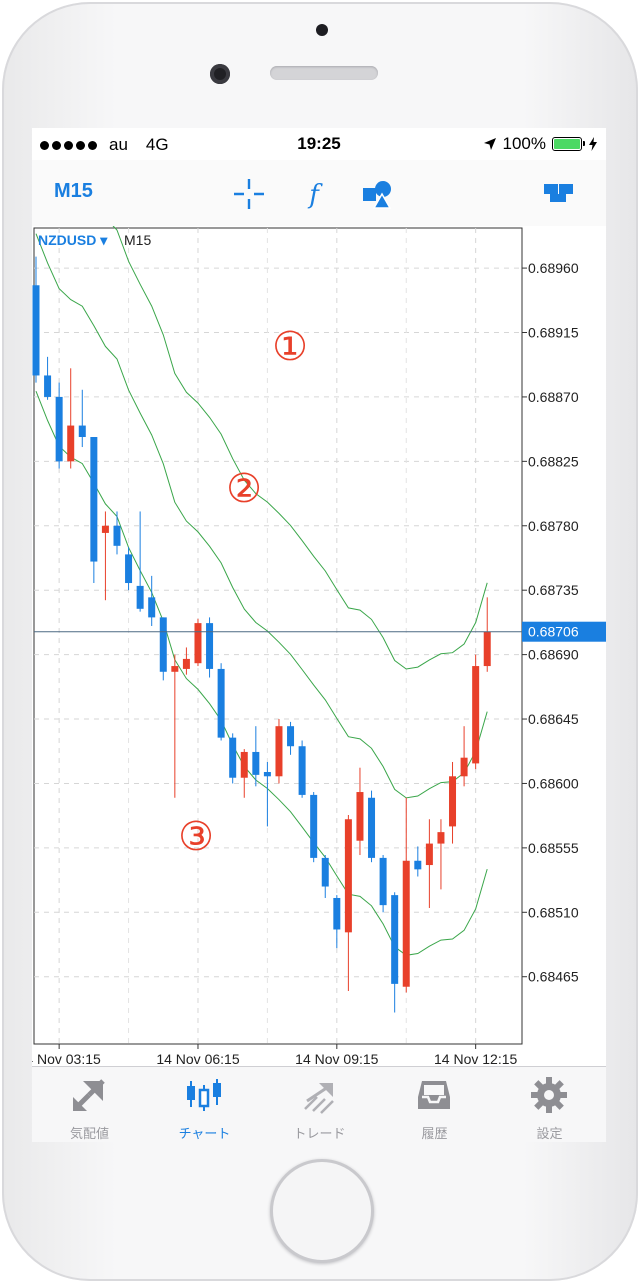  Describe the element at coordinates (553, 655) in the screenshot. I see `y-tick-label: 0.68690` at that location.